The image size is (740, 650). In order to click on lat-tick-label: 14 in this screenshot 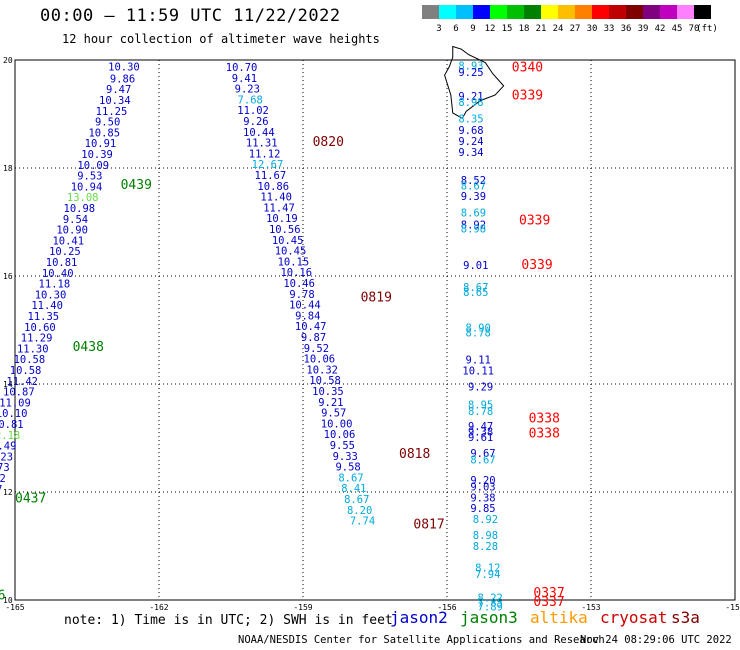, I will do `click(8, 384)`.